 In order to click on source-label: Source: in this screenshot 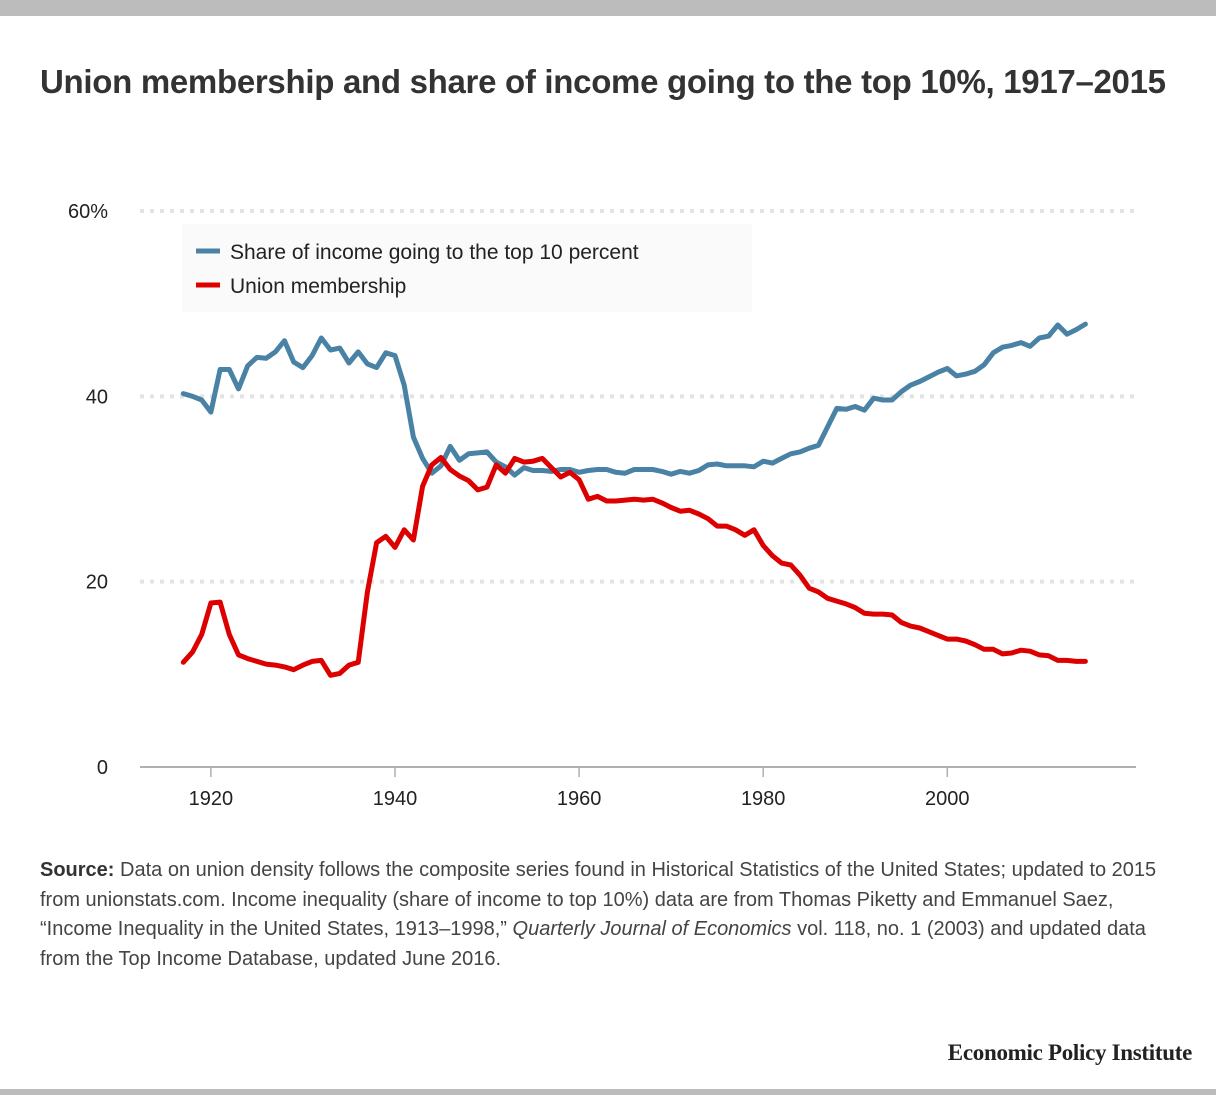, I will do `click(77, 870)`.